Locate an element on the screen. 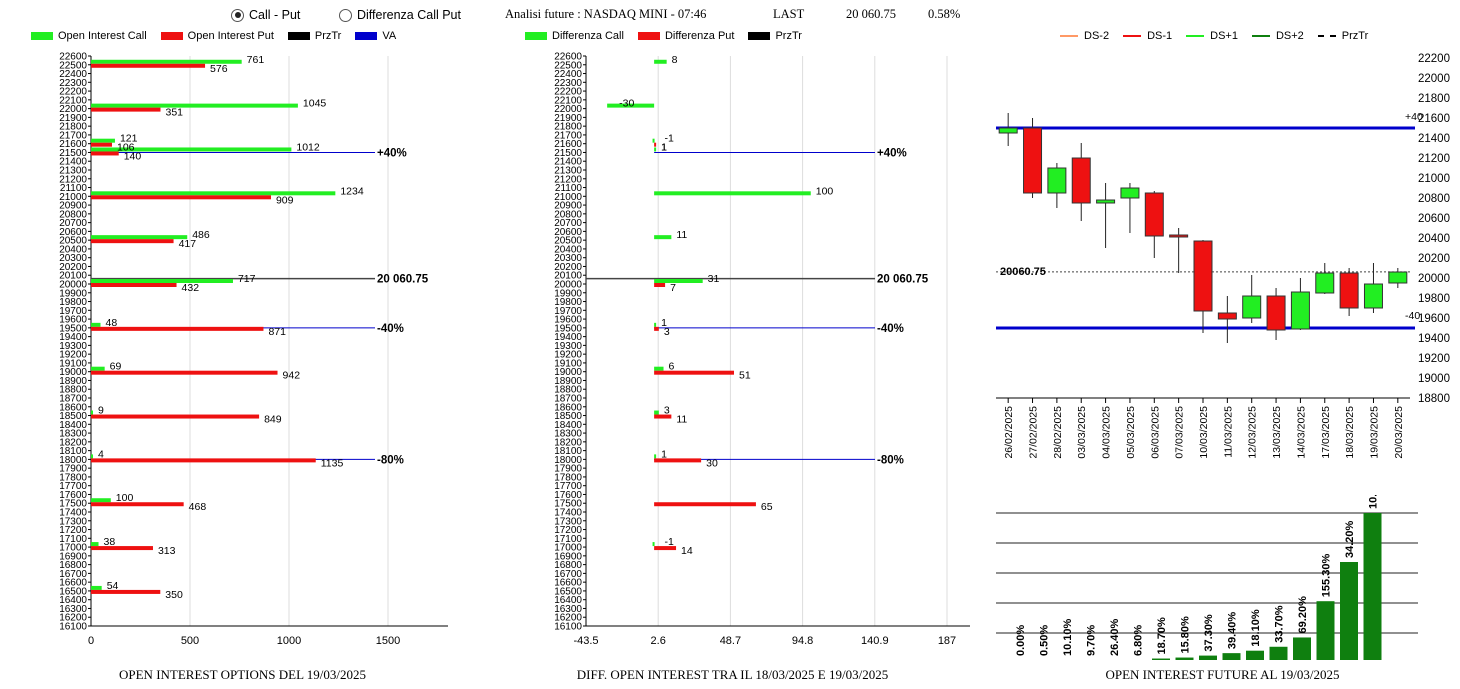  x-tick-label: 17/03/2025 is located at coordinates (1326, 432).